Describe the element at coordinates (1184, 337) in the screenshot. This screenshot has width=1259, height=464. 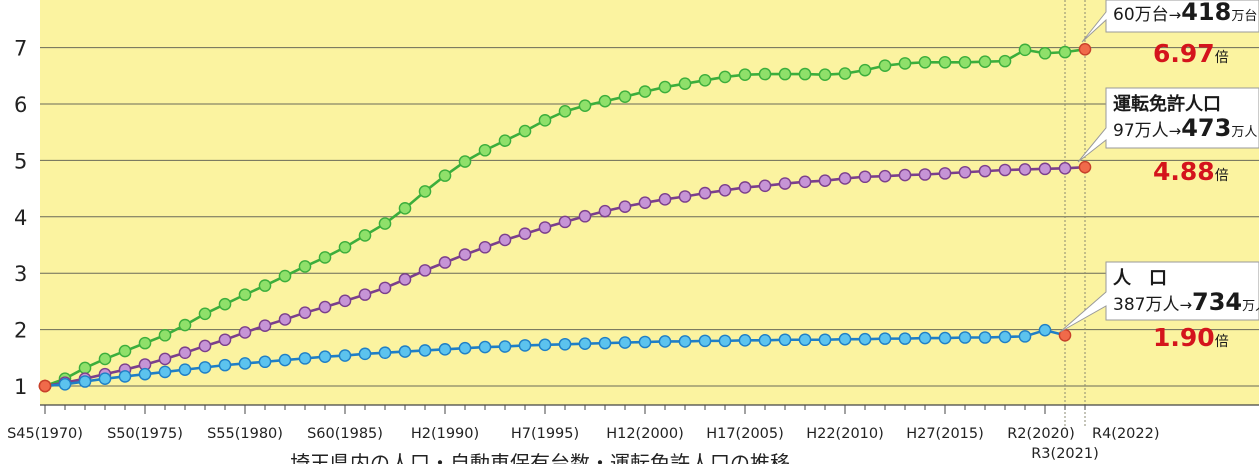
I see `multiplier-value: 1.90` at that location.